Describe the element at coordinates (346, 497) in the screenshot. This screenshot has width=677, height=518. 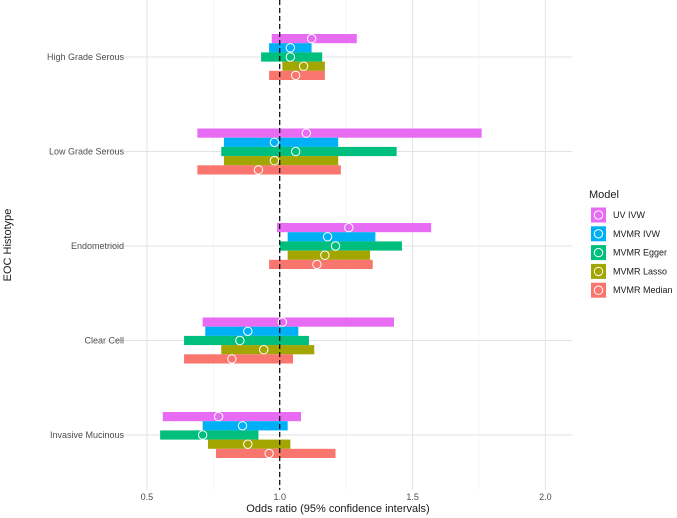
I see `x-axis-ticks: 0.5 1.0 1.5 2.0` at that location.